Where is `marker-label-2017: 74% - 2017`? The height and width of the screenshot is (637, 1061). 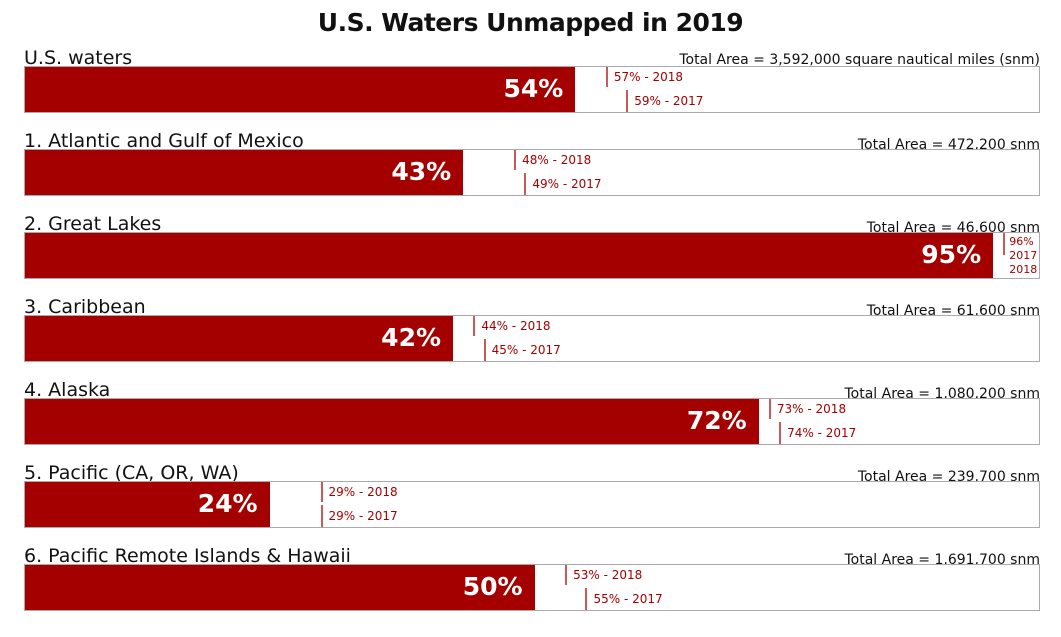
marker-label-2017: 74% - 2017 is located at coordinates (822, 433).